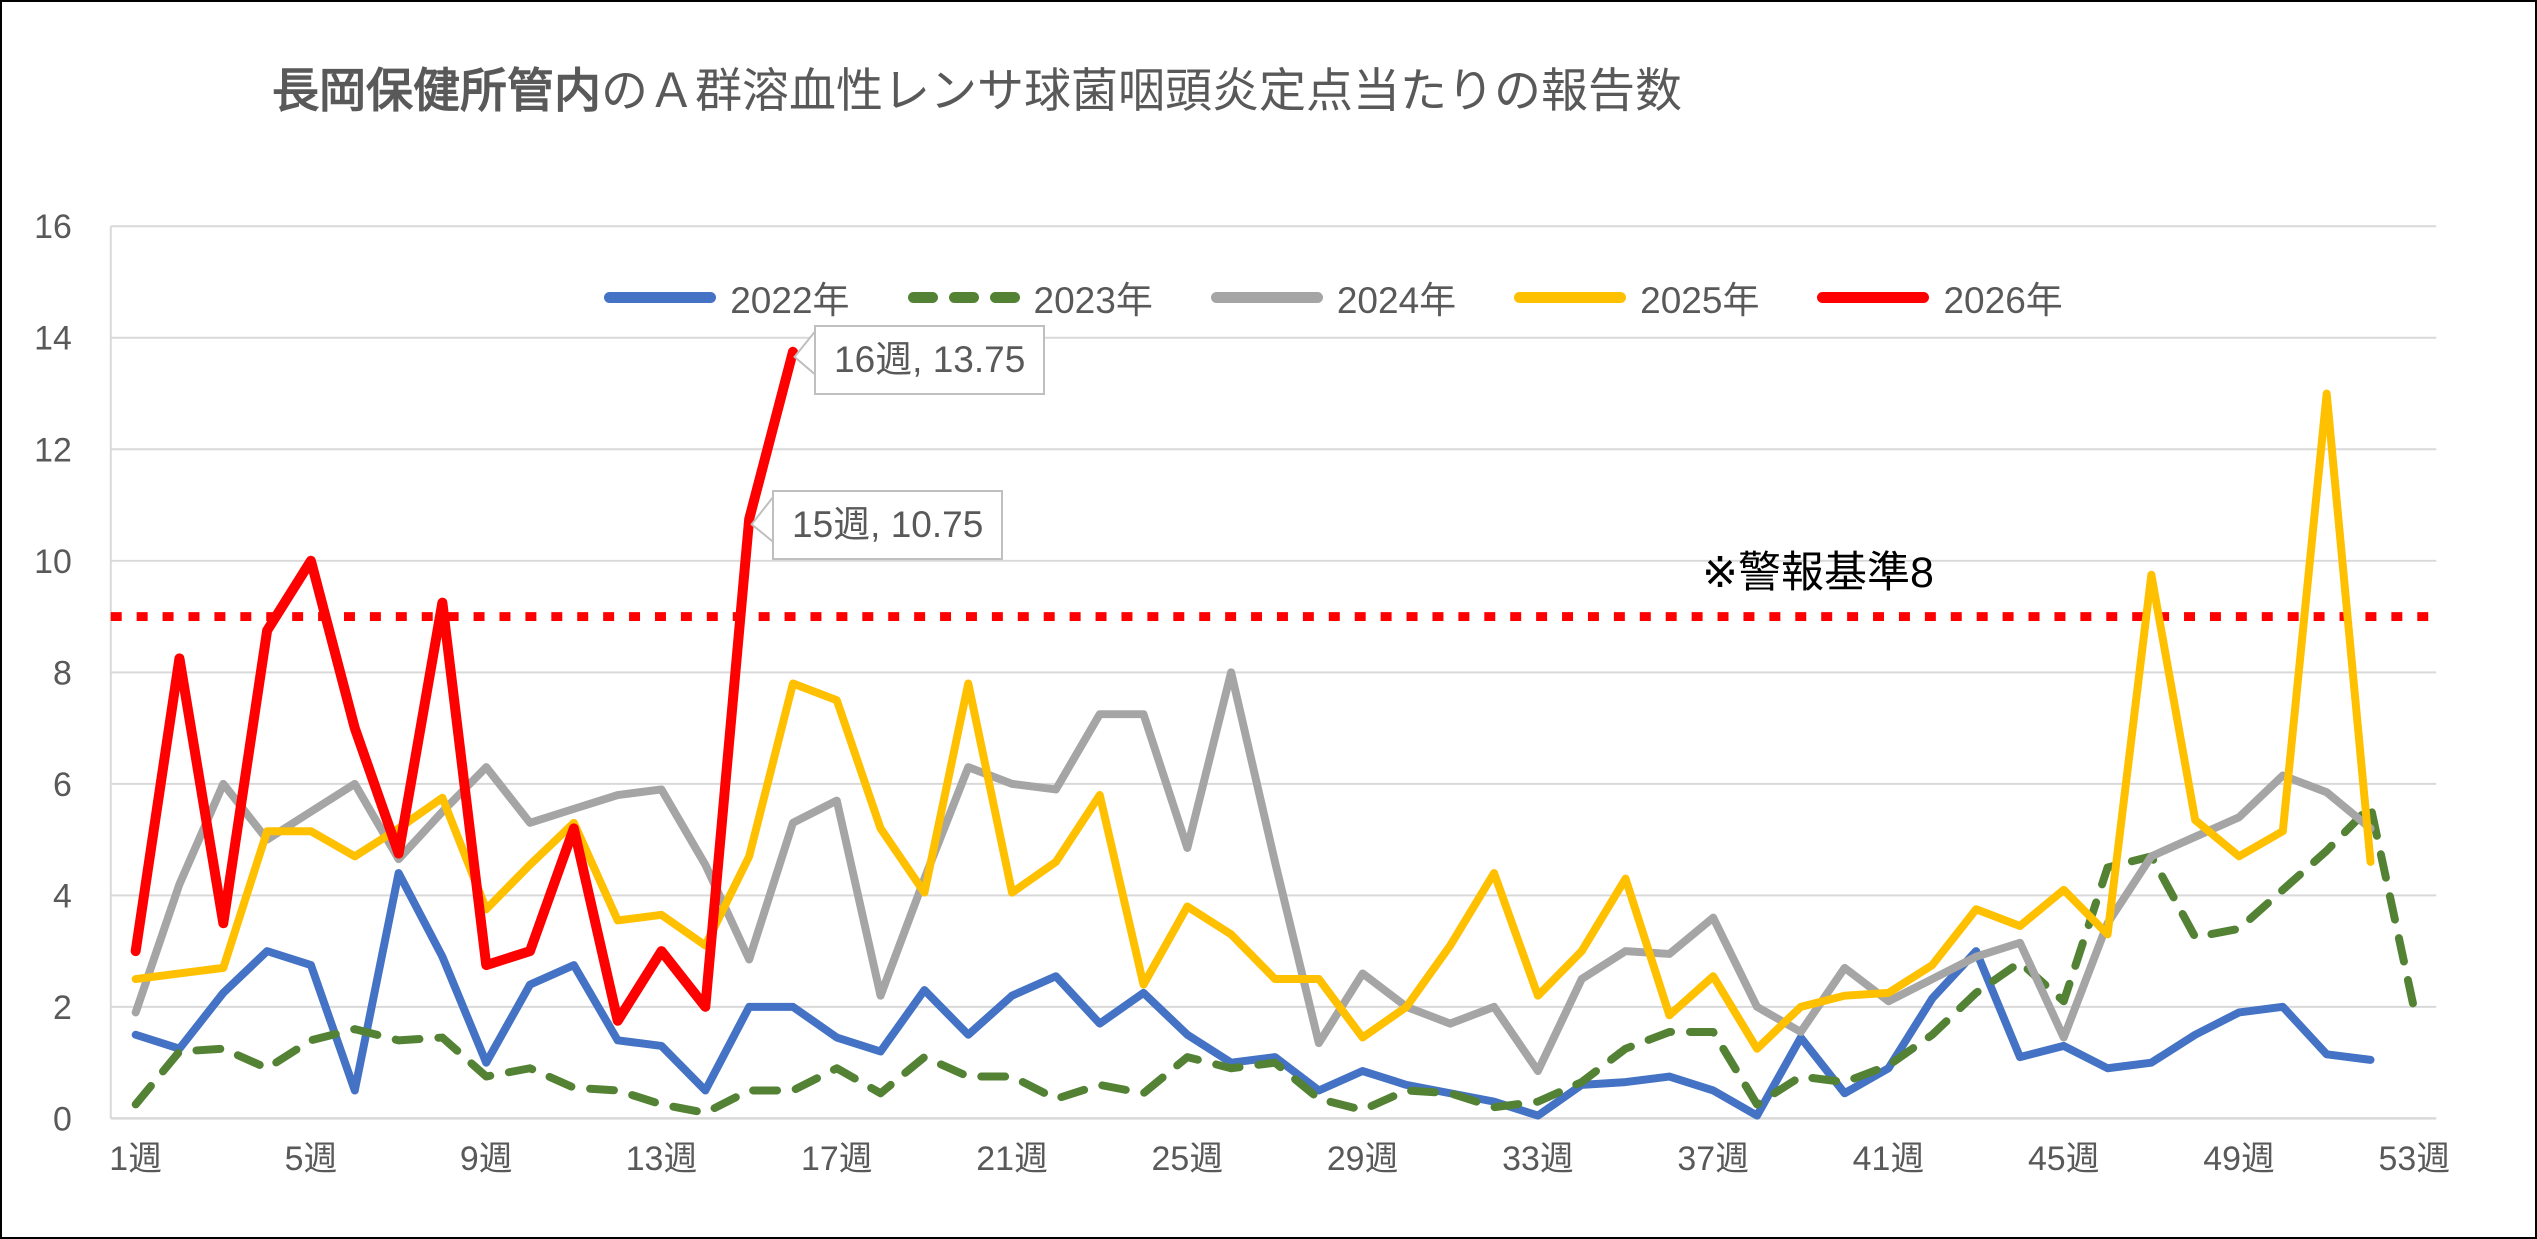  Describe the element at coordinates (62, 896) in the screenshot. I see `y-tick-4: 4` at that location.